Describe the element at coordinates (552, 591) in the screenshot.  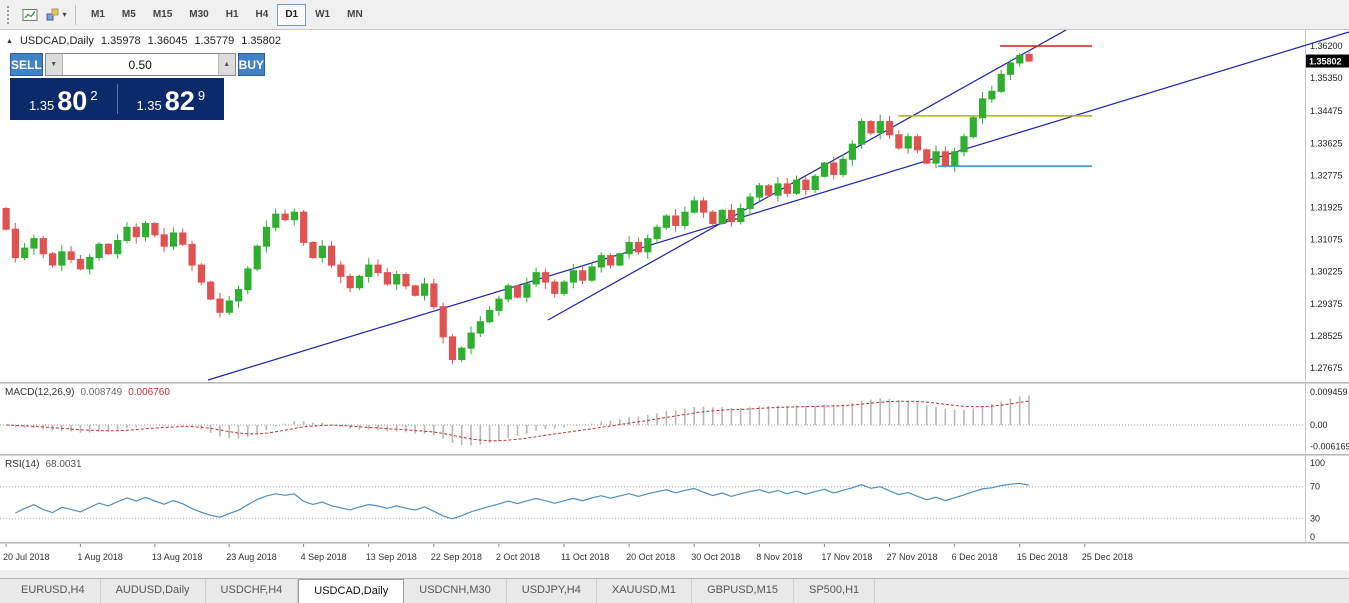
I see `tab-usdjpy-h4: USDJPY,H4` at that location.